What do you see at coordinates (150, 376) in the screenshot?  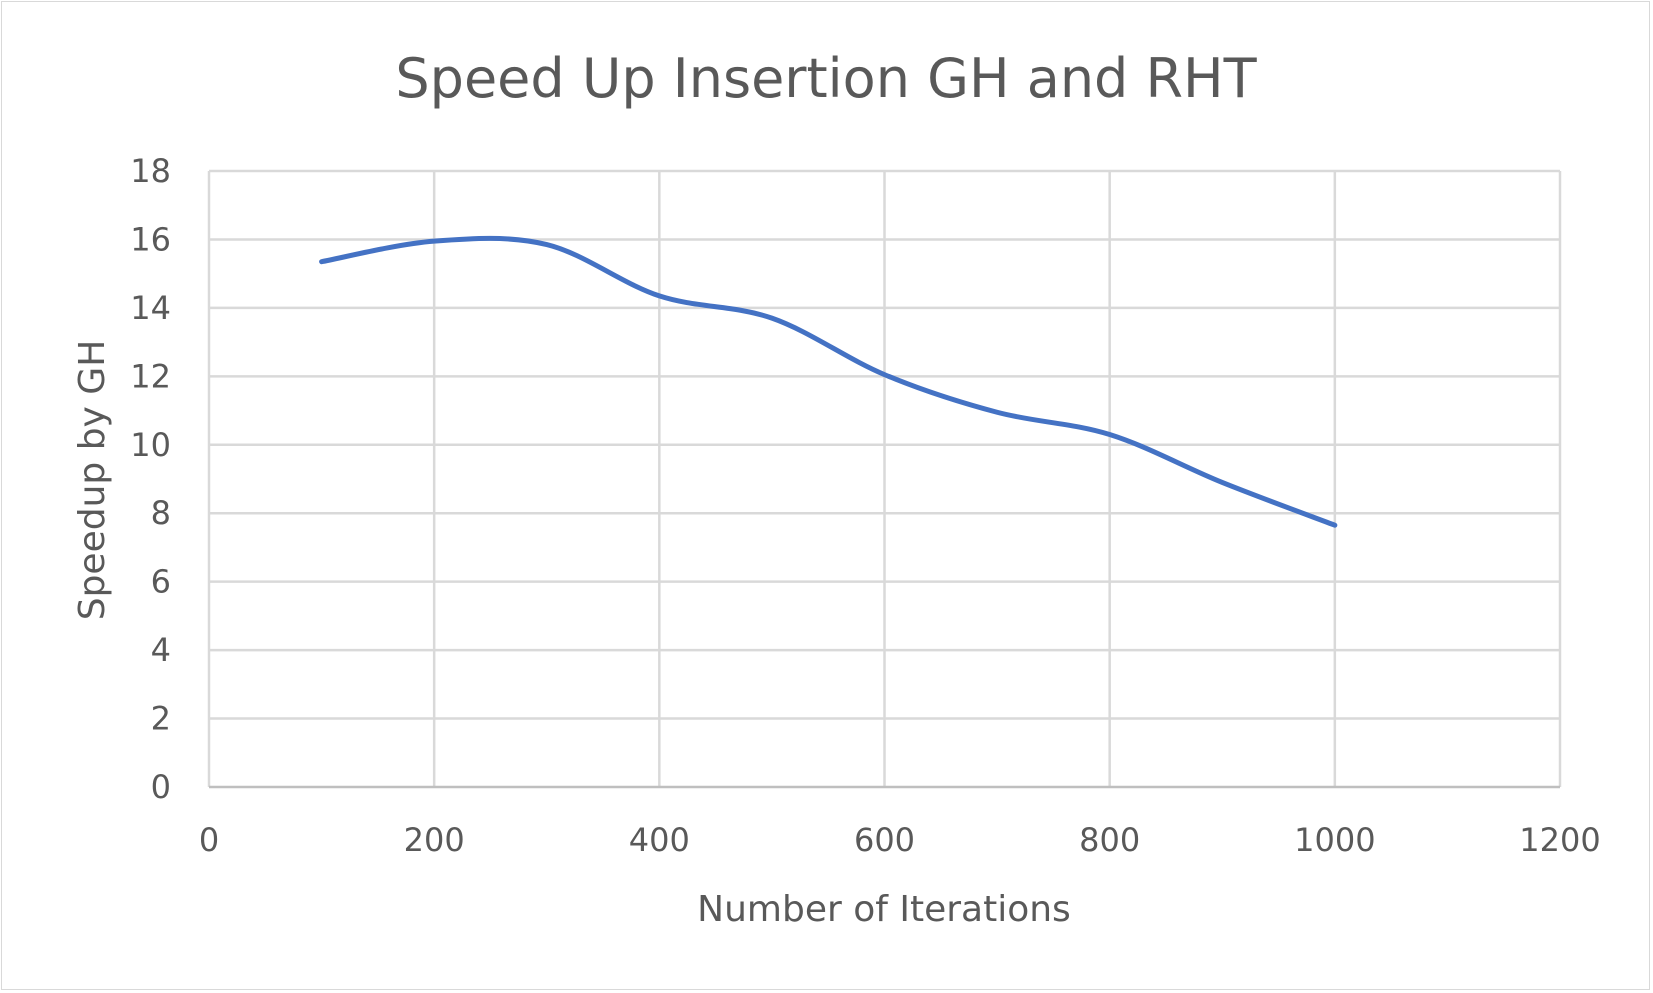 I see `y-tick-label: 12` at bounding box center [150, 376].